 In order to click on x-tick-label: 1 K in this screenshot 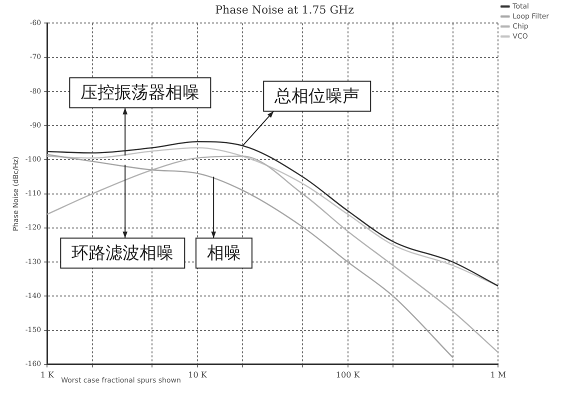, I will do `click(47, 375)`.